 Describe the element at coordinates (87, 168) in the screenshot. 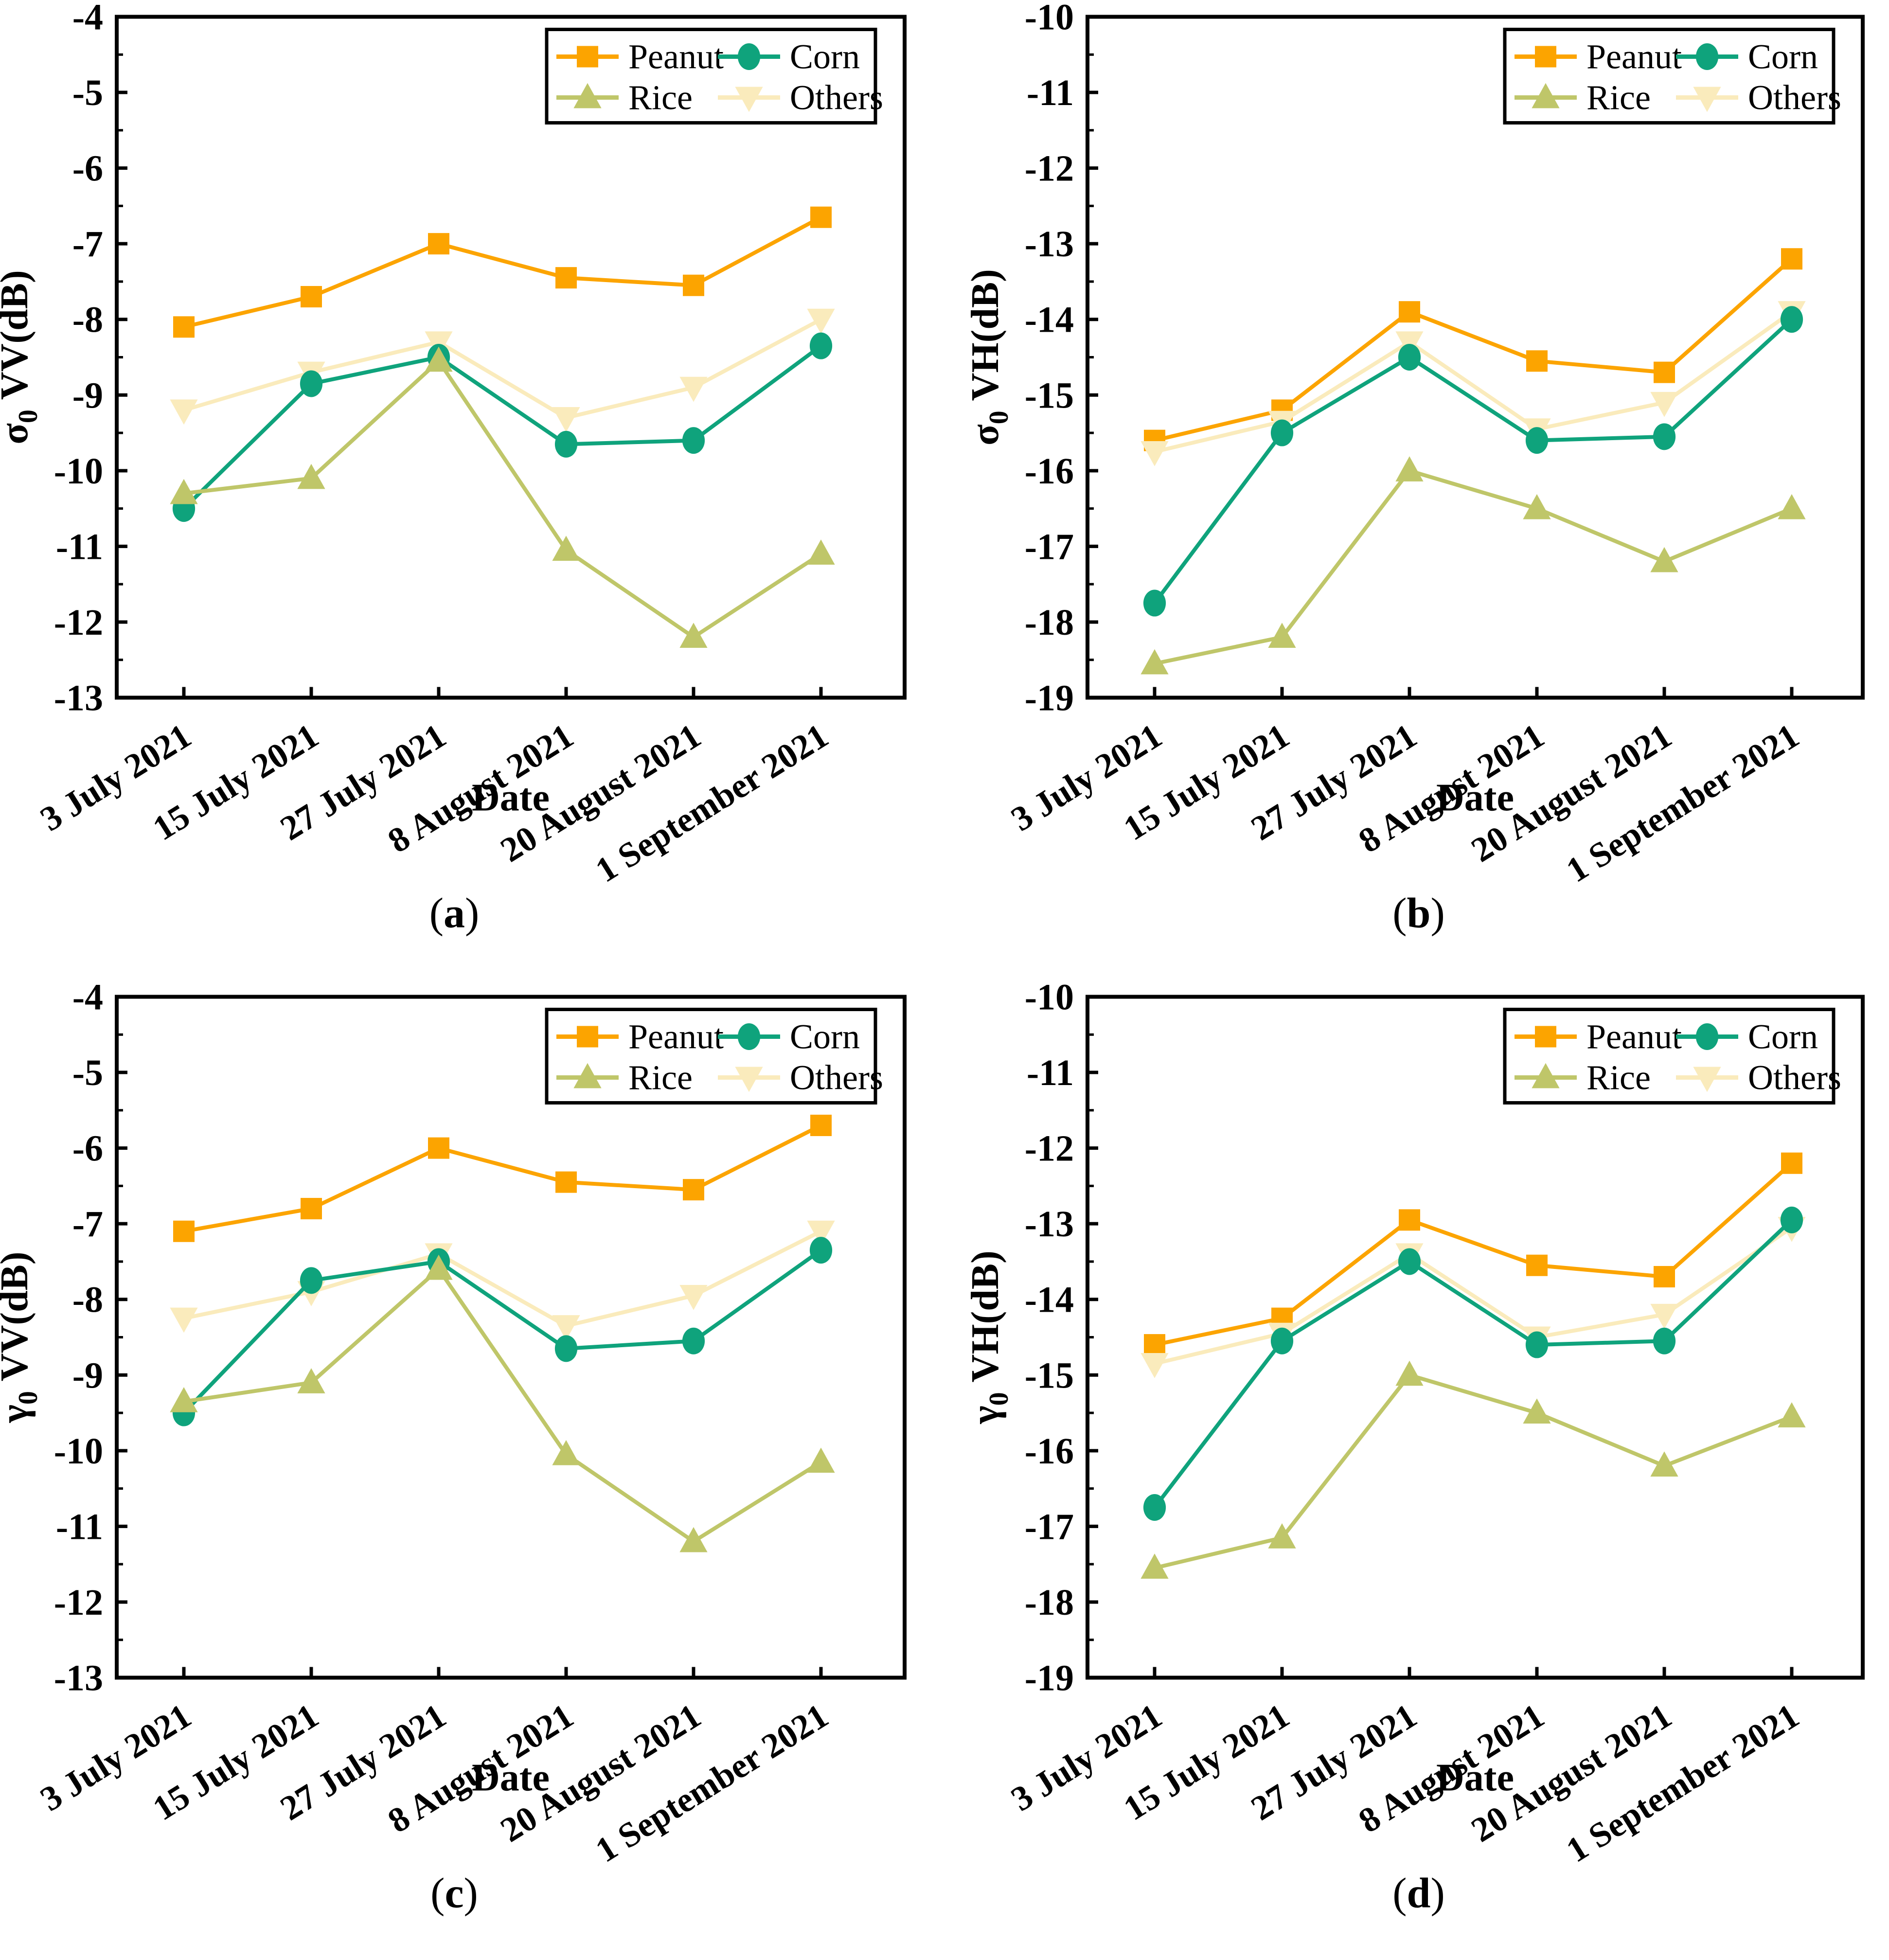

I see `y-tick-label: -6` at that location.